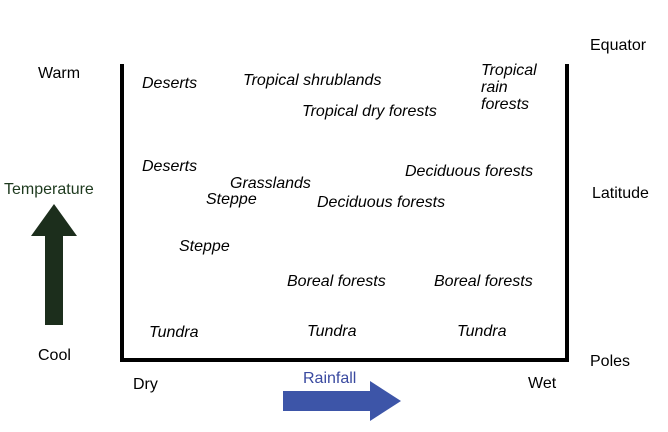 This screenshot has width=668, height=432. I want to click on biome-tropical-dry-forests: Tropical dry forests, so click(369, 111).